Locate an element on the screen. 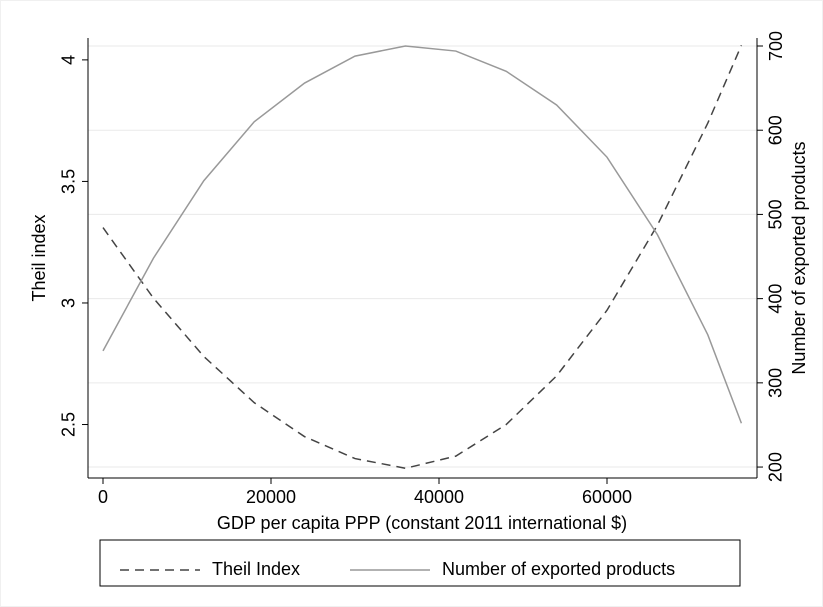 This screenshot has width=823, height=607. y-axis-title: Theil index is located at coordinates (39, 257).